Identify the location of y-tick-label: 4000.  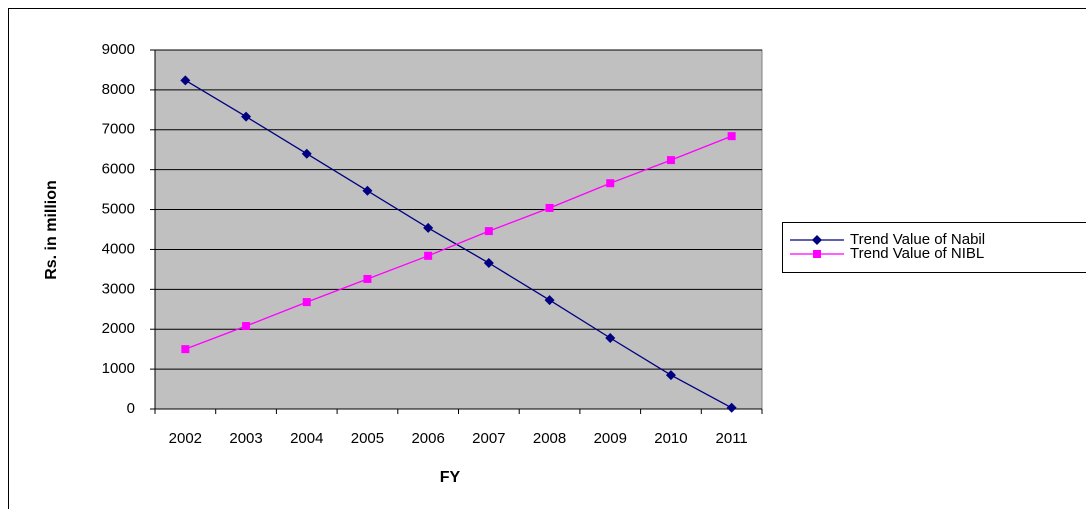
(118, 248).